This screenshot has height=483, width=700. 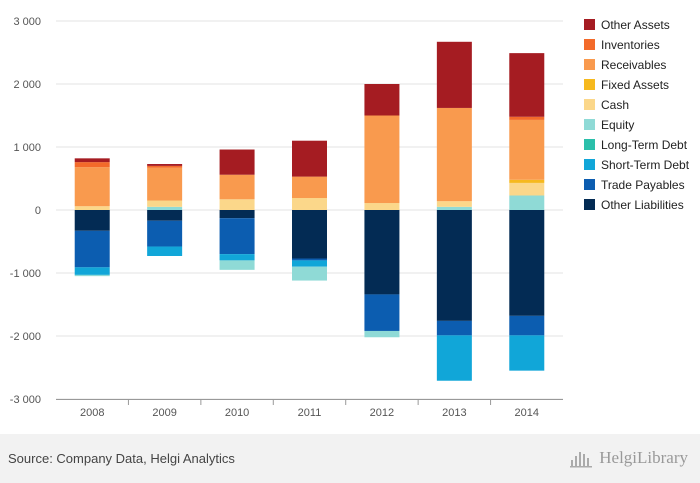 What do you see at coordinates (644, 145) in the screenshot?
I see `legend-label: Long-Term Debt` at bounding box center [644, 145].